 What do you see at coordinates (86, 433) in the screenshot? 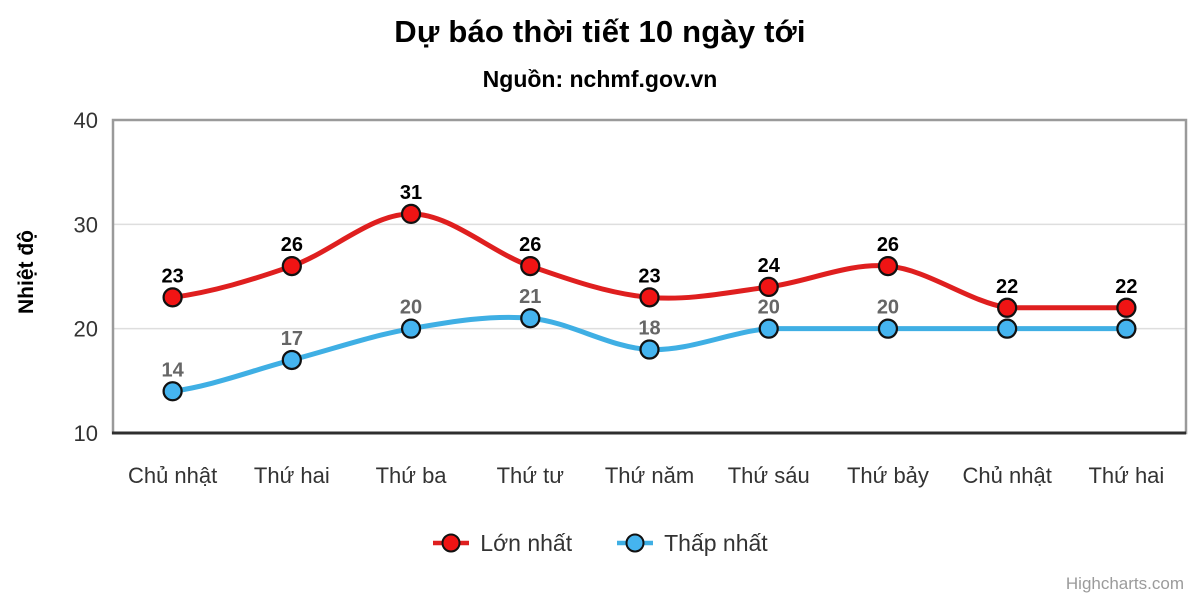
I see `y-tick-label: 10` at bounding box center [86, 433].